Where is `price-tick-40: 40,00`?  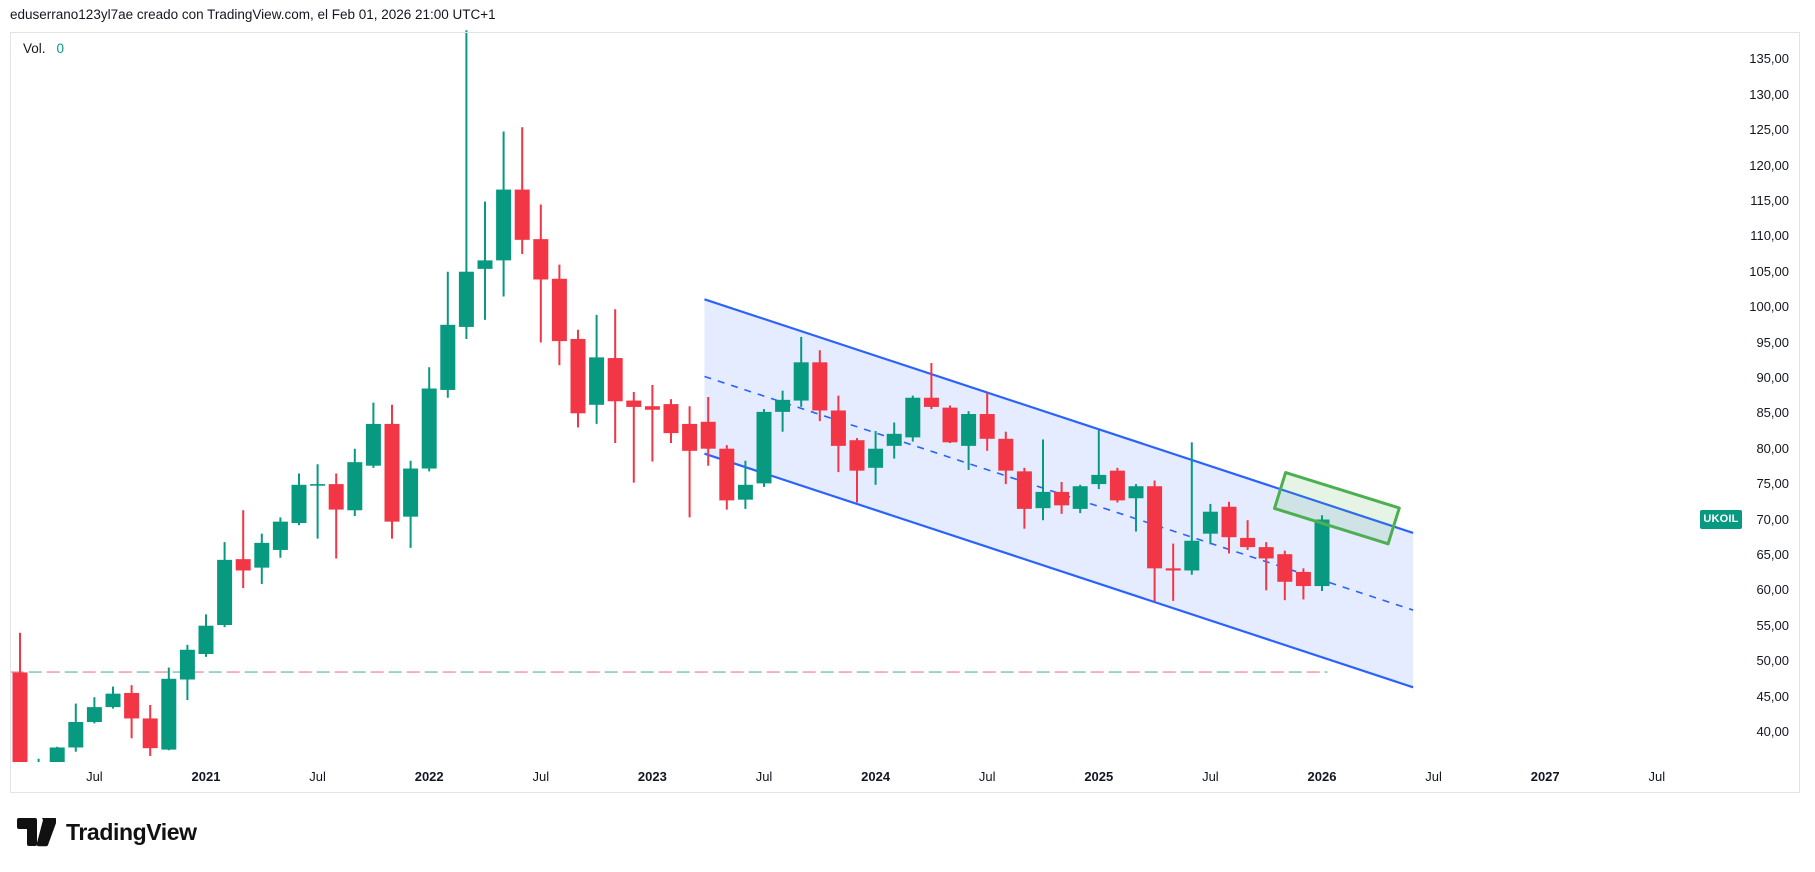
price-tick-40: 40,00 is located at coordinates (1772, 731).